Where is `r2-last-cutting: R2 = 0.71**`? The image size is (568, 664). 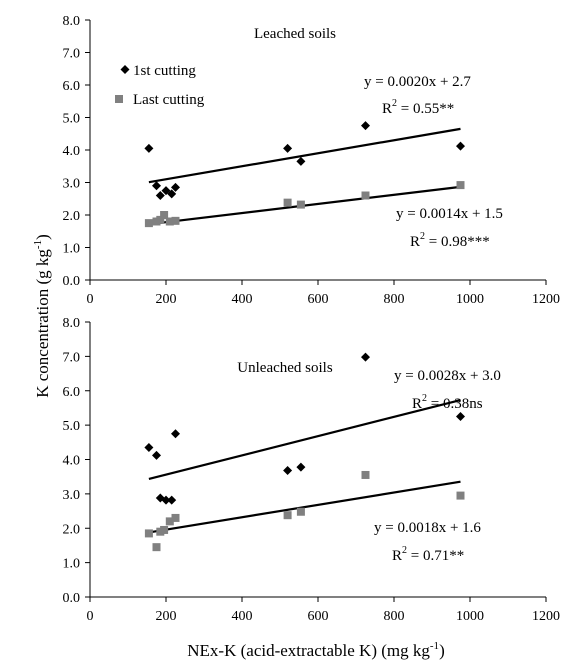 r2-last-cutting: R2 = 0.71** is located at coordinates (428, 554).